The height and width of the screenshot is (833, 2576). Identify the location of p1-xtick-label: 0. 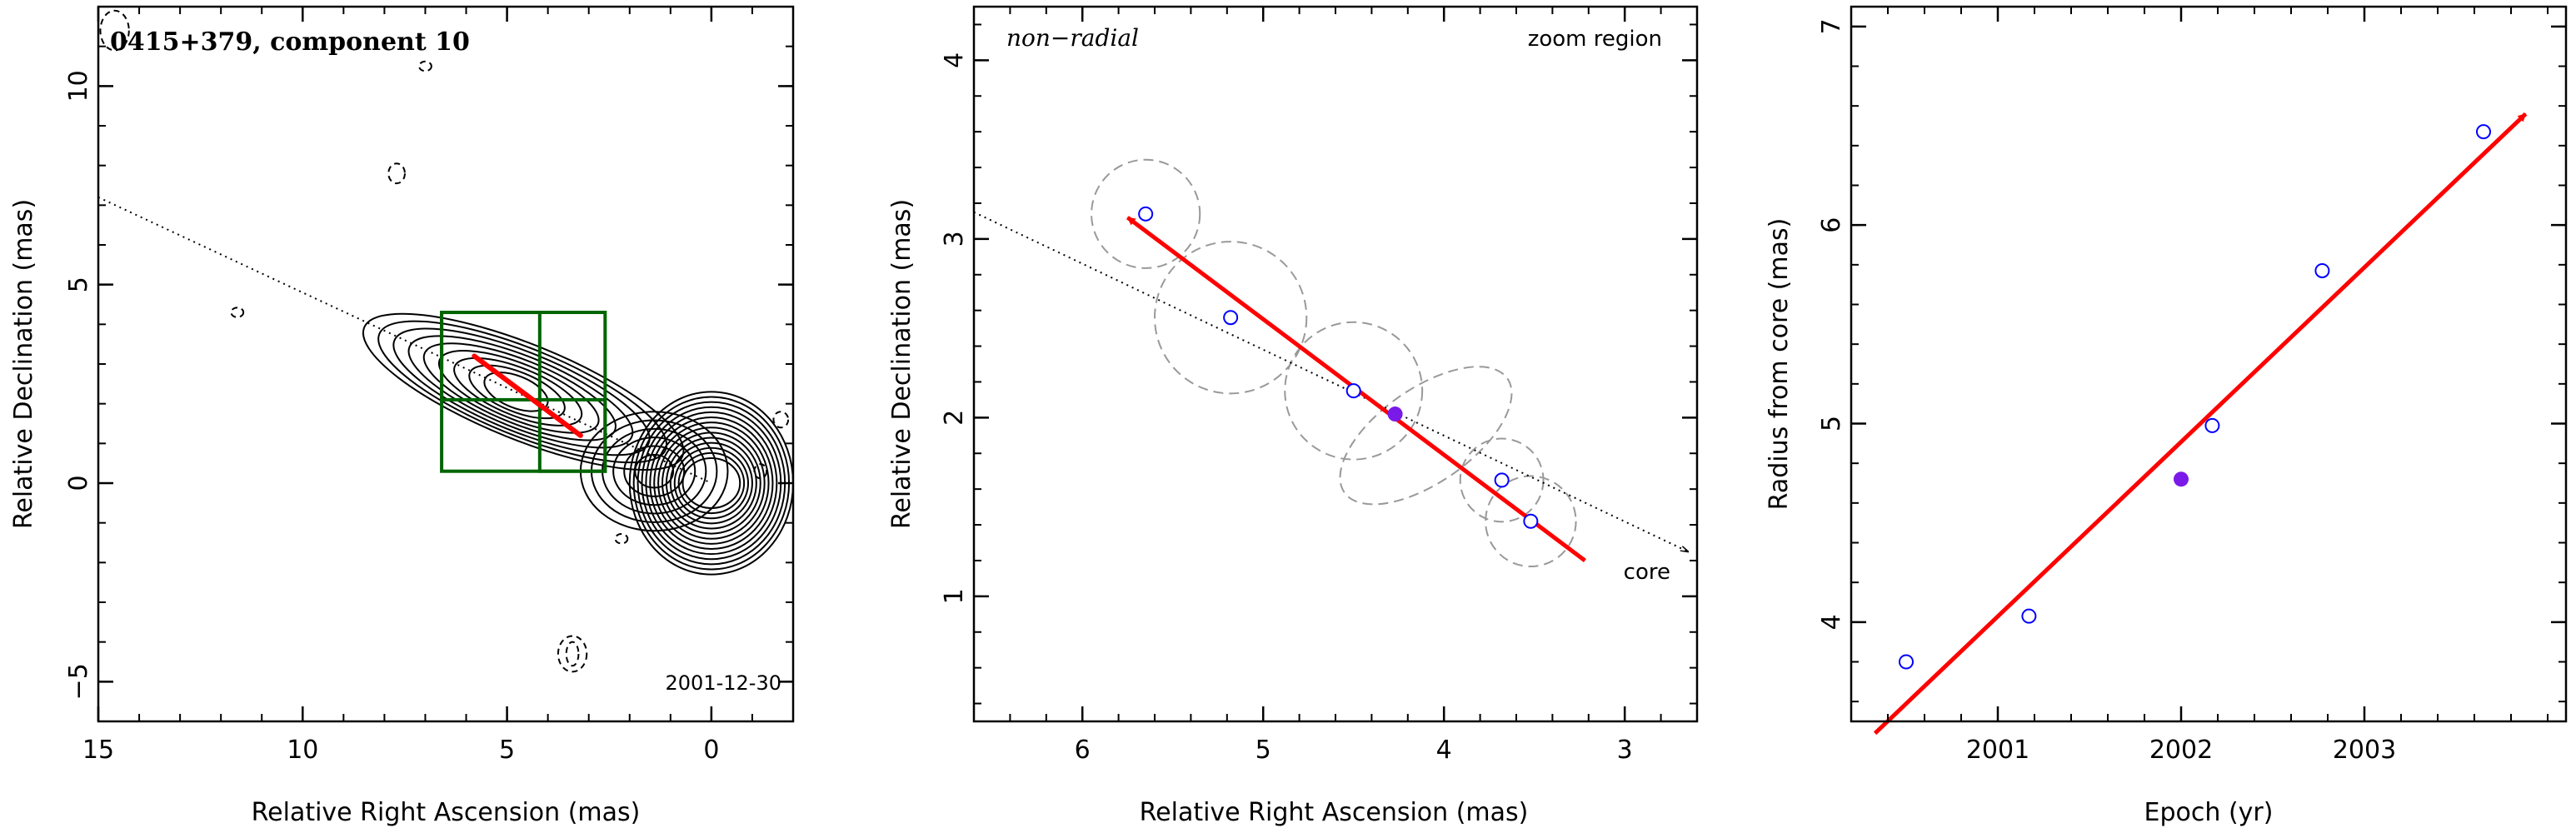
(711, 750).